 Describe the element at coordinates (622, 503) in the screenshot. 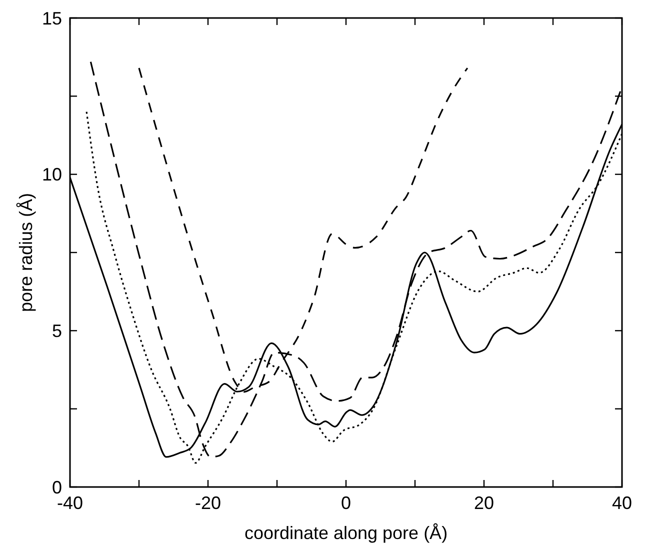

I see `x-tick-label: 40` at that location.